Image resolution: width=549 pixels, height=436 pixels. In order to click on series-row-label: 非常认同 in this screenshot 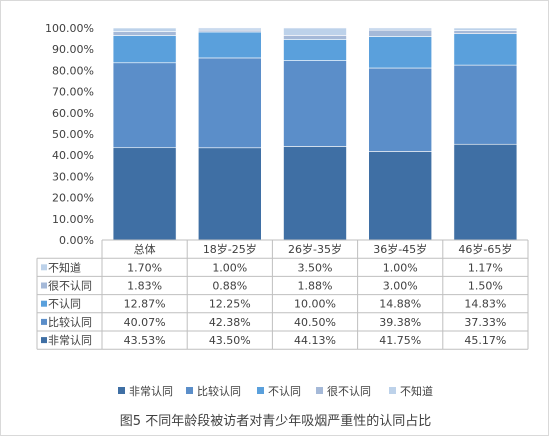, I will do `click(70, 340)`.